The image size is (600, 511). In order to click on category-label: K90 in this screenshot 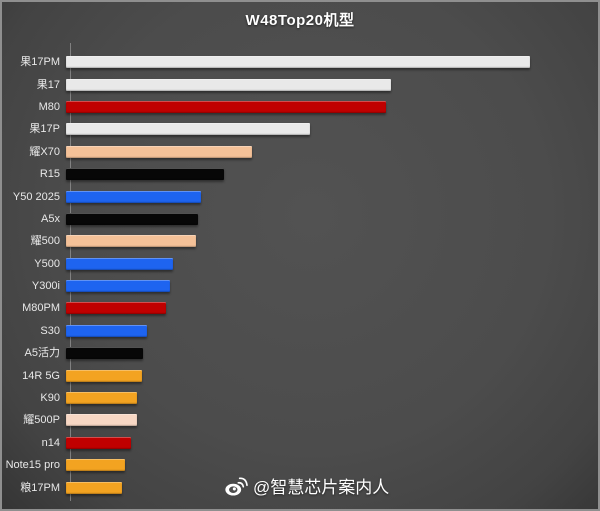, I will do `click(50, 398)`.